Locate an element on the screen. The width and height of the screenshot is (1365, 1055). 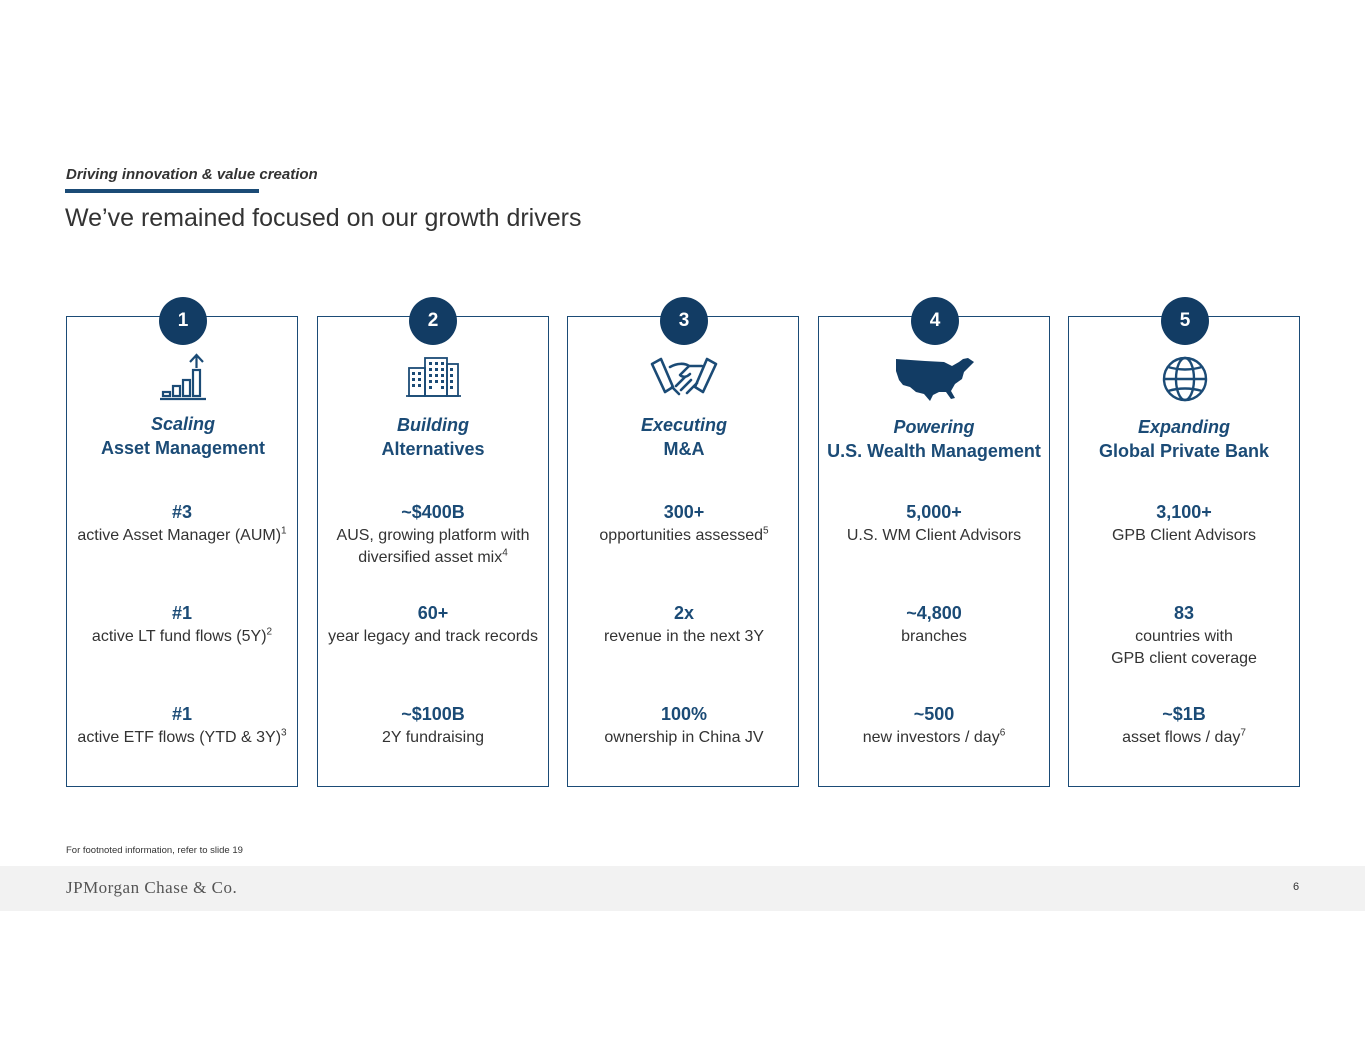
driver-title: Building Alternatives is located at coordinates (433, 437).